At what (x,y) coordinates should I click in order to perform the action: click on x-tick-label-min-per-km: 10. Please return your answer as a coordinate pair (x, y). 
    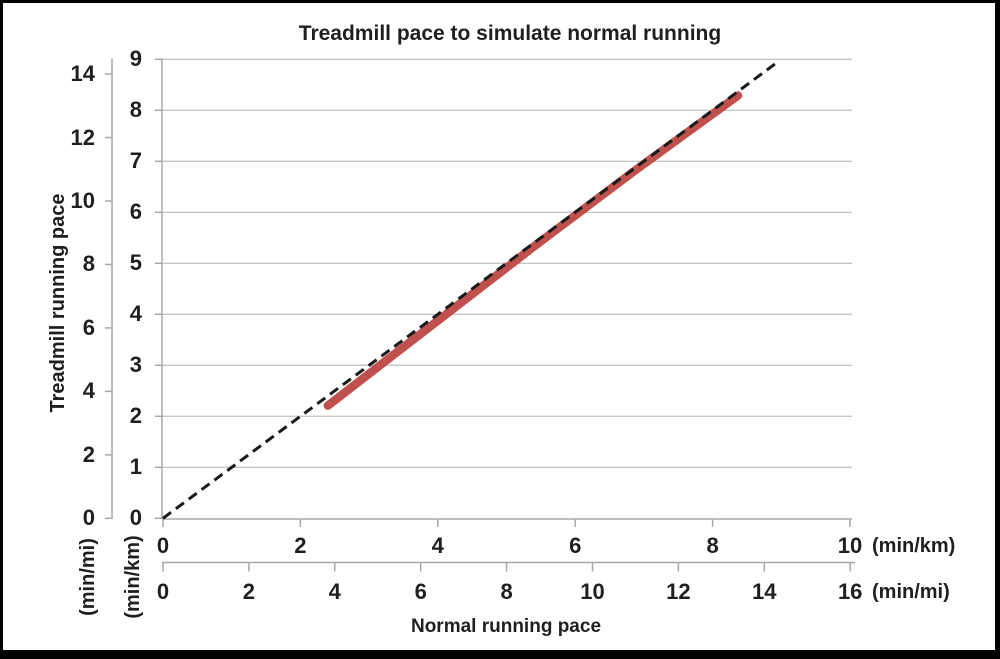
    Looking at the image, I should click on (850, 545).